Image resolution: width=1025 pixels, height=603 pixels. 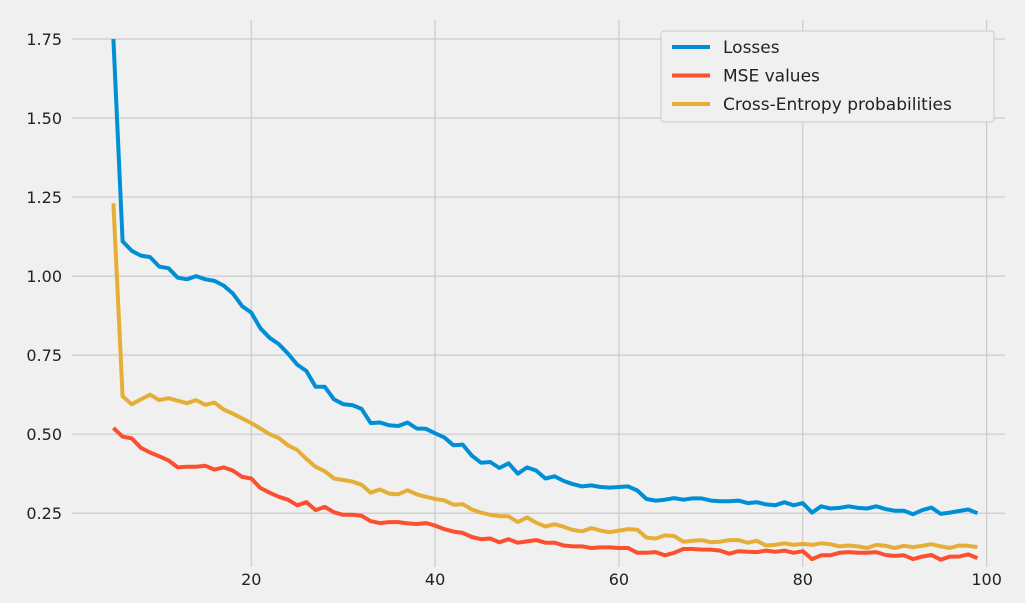 What do you see at coordinates (619, 579) in the screenshot?
I see `x-tick-label: 60` at bounding box center [619, 579].